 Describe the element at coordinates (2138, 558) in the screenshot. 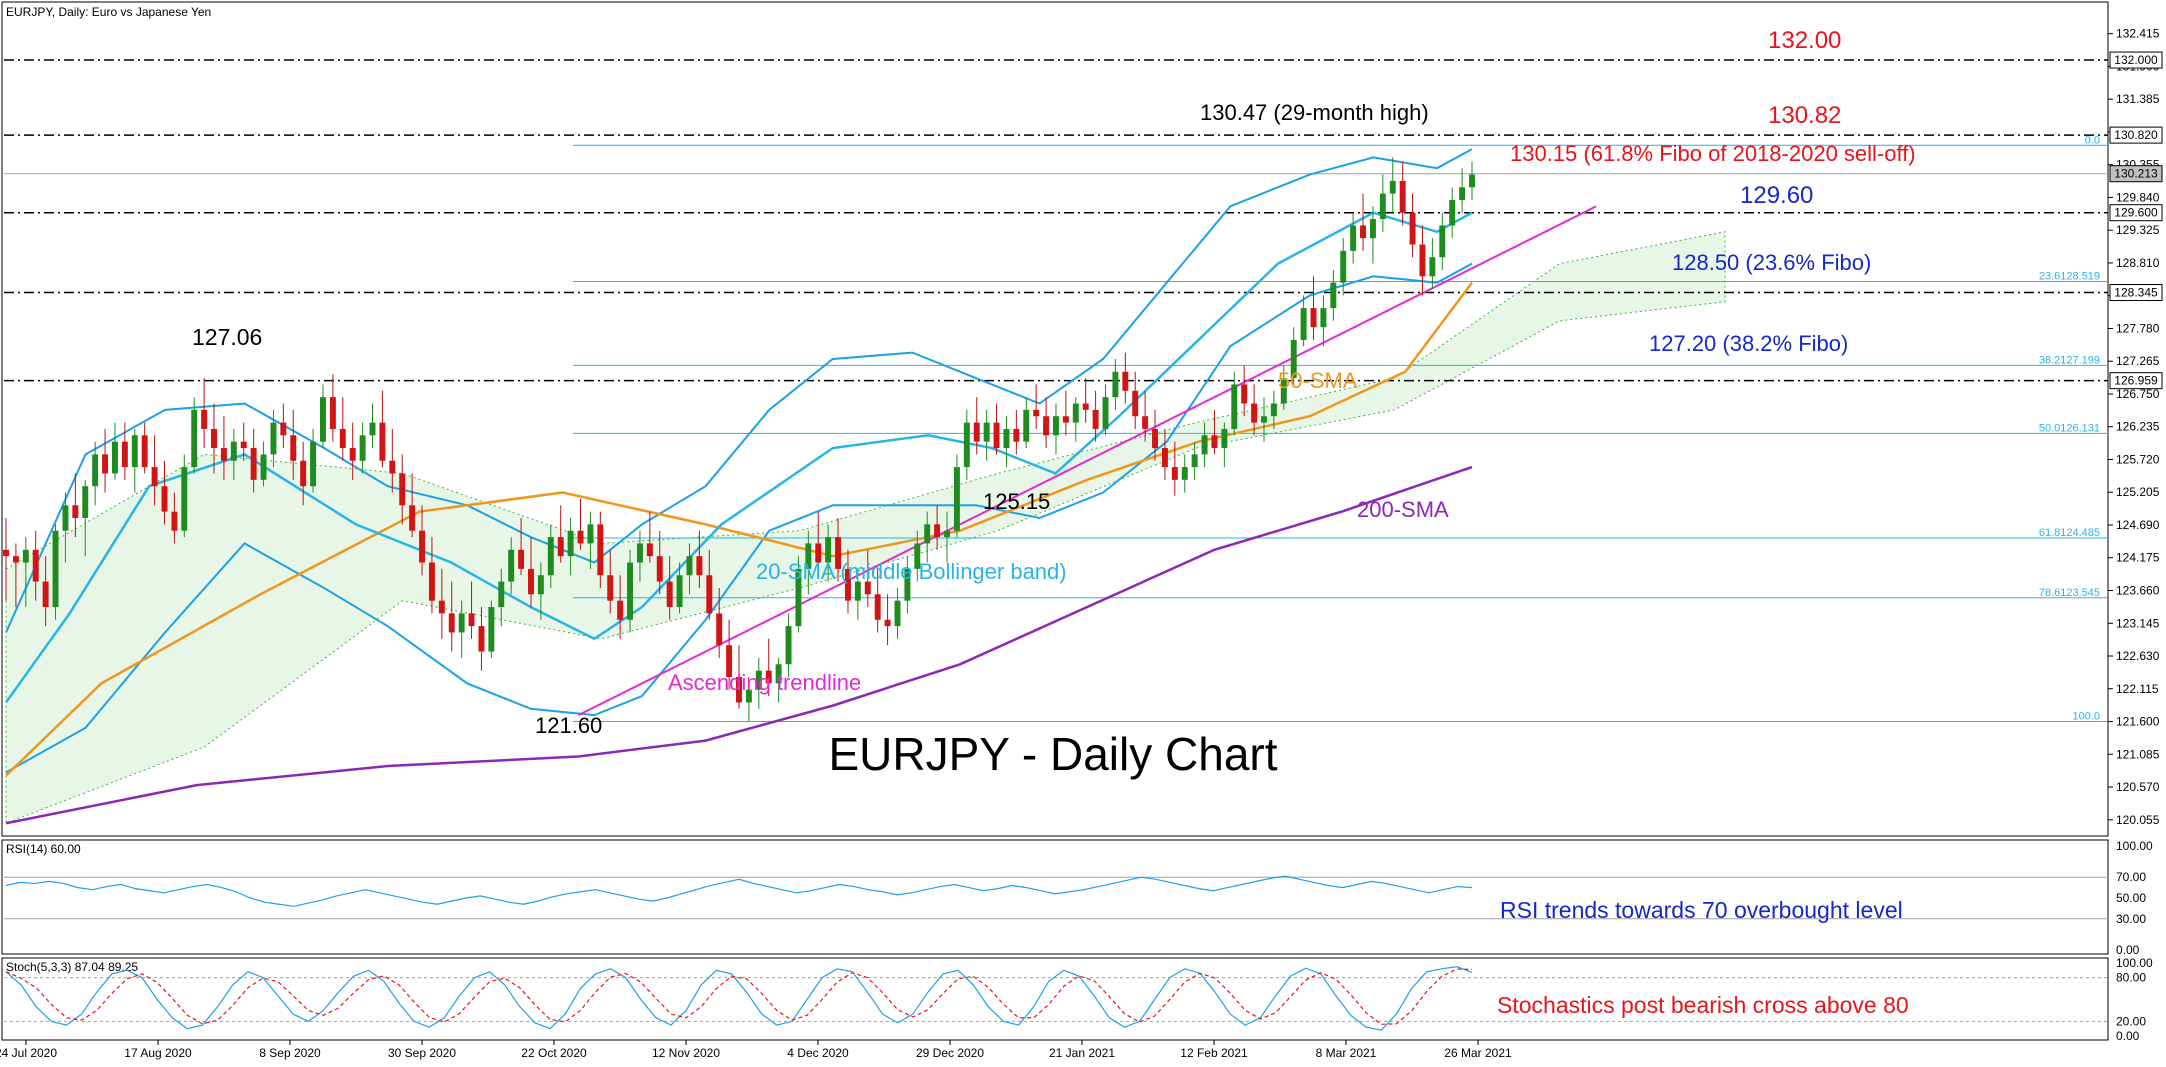

I see `y-tick-label: 124.175` at that location.